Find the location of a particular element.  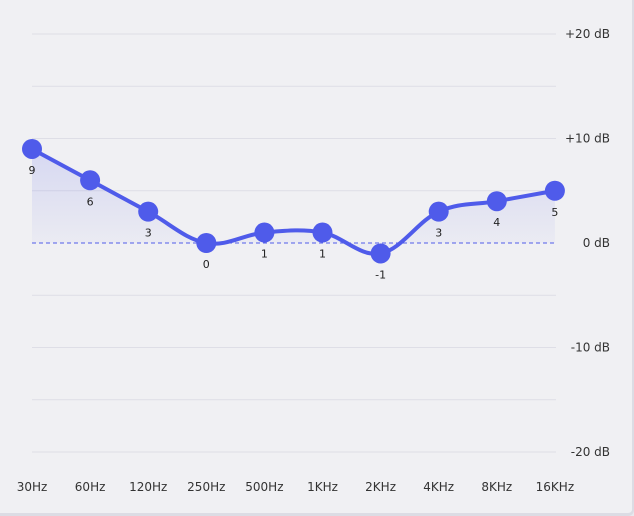

x-tick-label: 2KHz is located at coordinates (380, 487).